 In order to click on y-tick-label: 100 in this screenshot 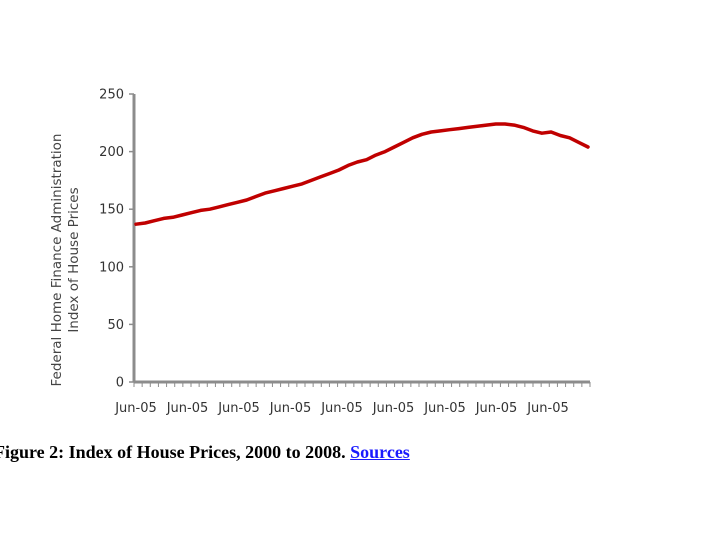, I will do `click(111, 267)`.